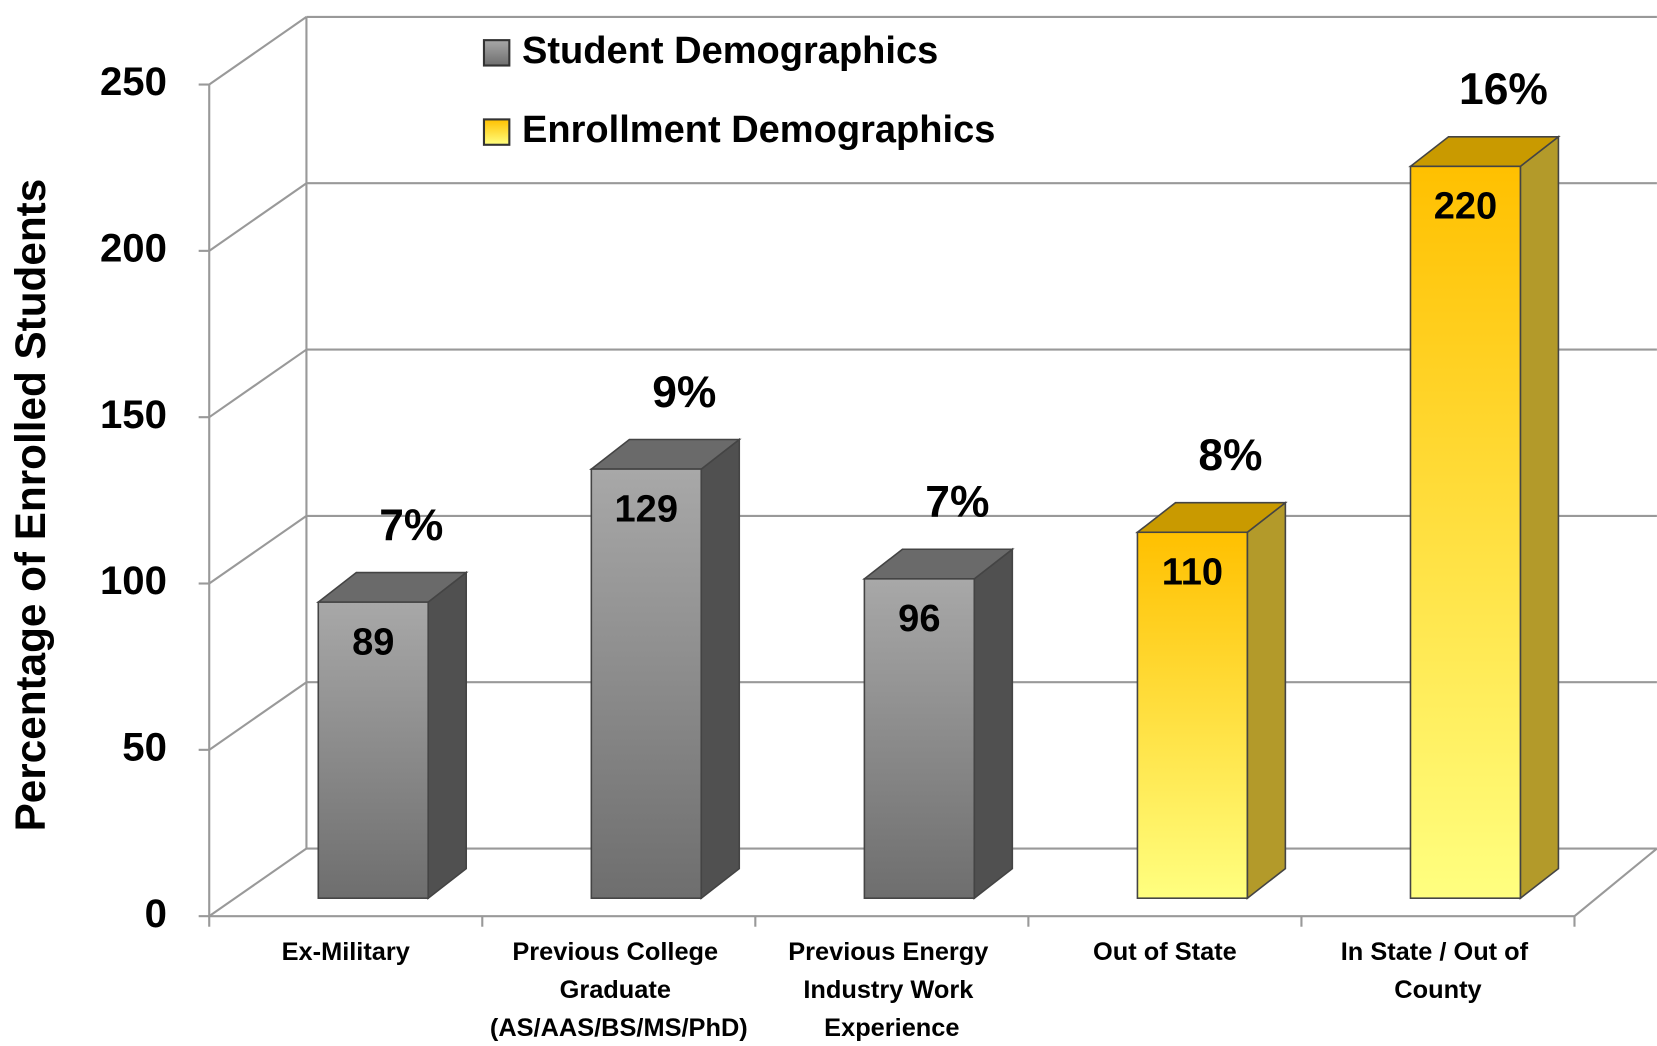  I want to click on value-label: 96, so click(919, 619).